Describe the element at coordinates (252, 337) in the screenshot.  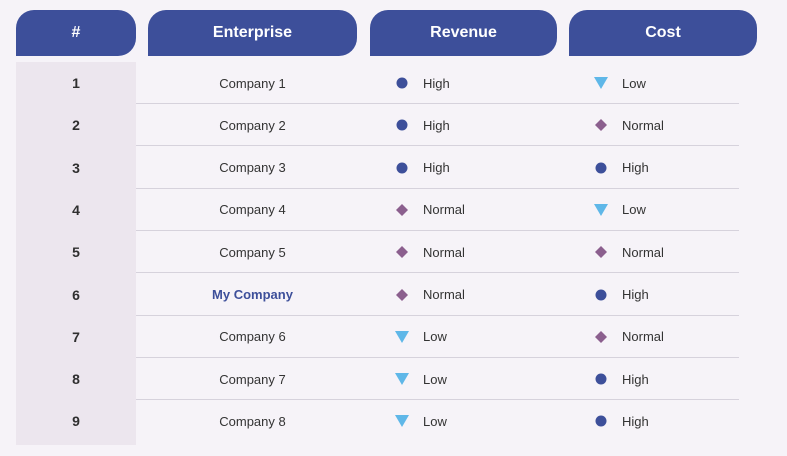
I see `enterprise-name: Company 6` at that location.